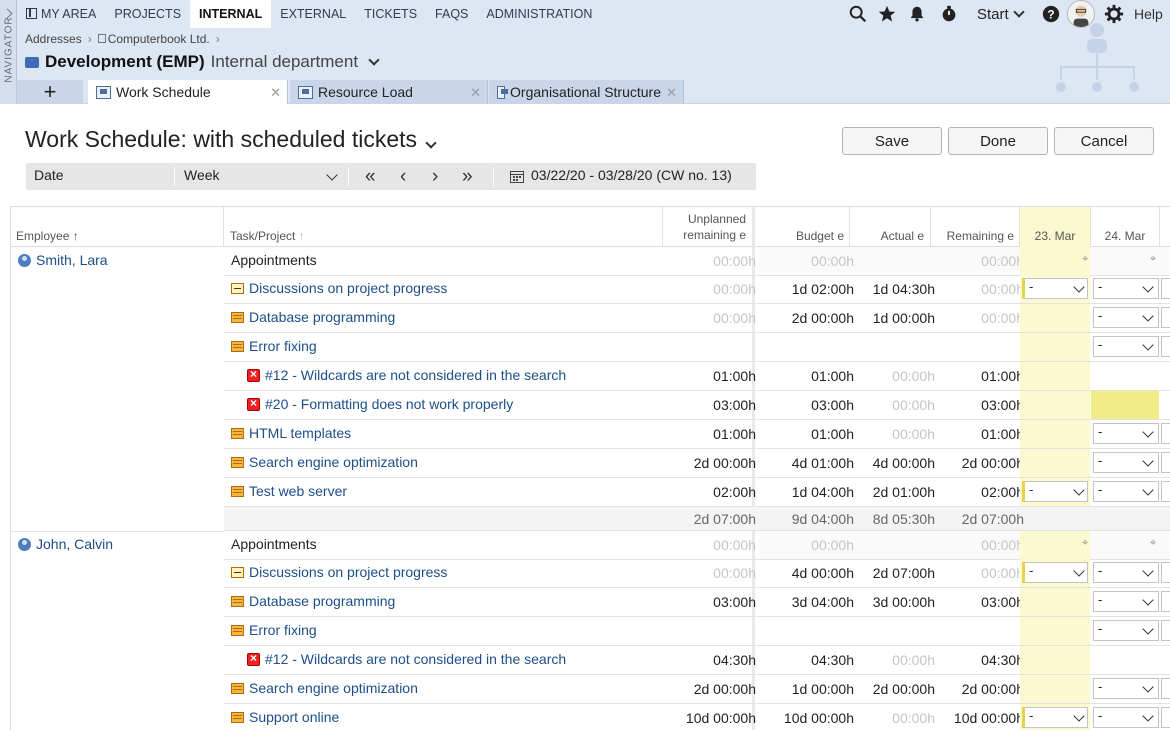 The image size is (1170, 730). Describe the element at coordinates (435, 176) in the screenshot. I see `next-period-icon: ›` at that location.